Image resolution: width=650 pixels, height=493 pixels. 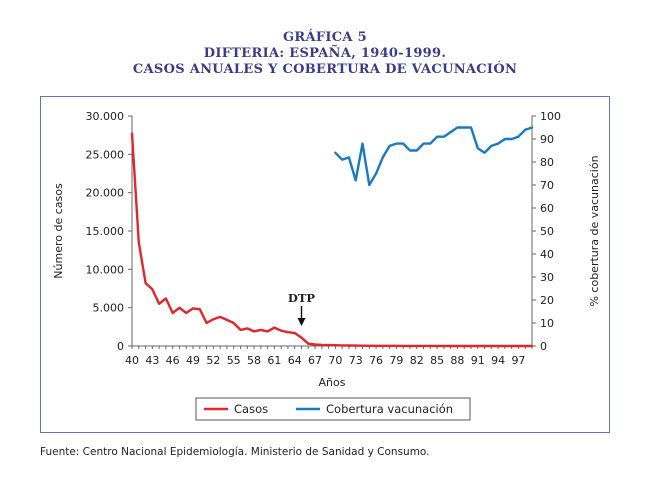 What do you see at coordinates (332, 382) in the screenshot?
I see `x-axis-title: Años` at bounding box center [332, 382].